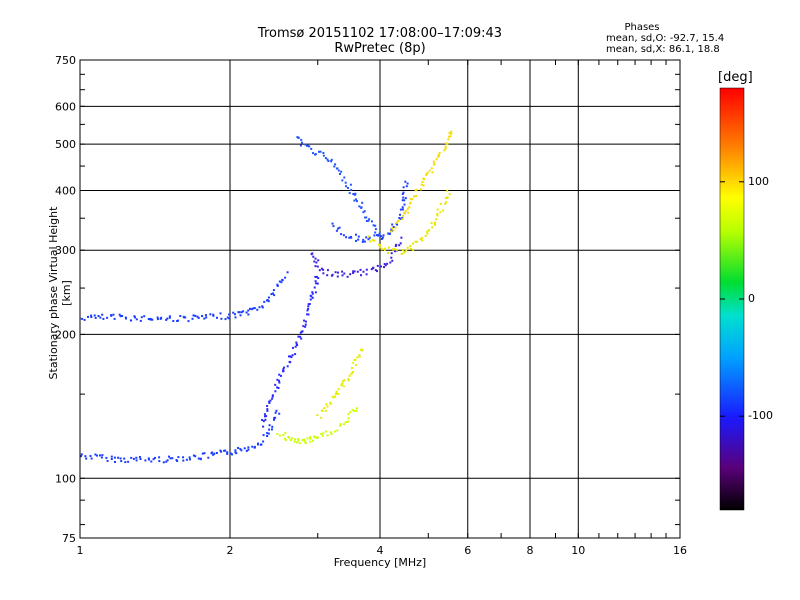 Image resolution: width=800 pixels, height=600 pixels. I want to click on x-tick-label: 10, so click(578, 550).